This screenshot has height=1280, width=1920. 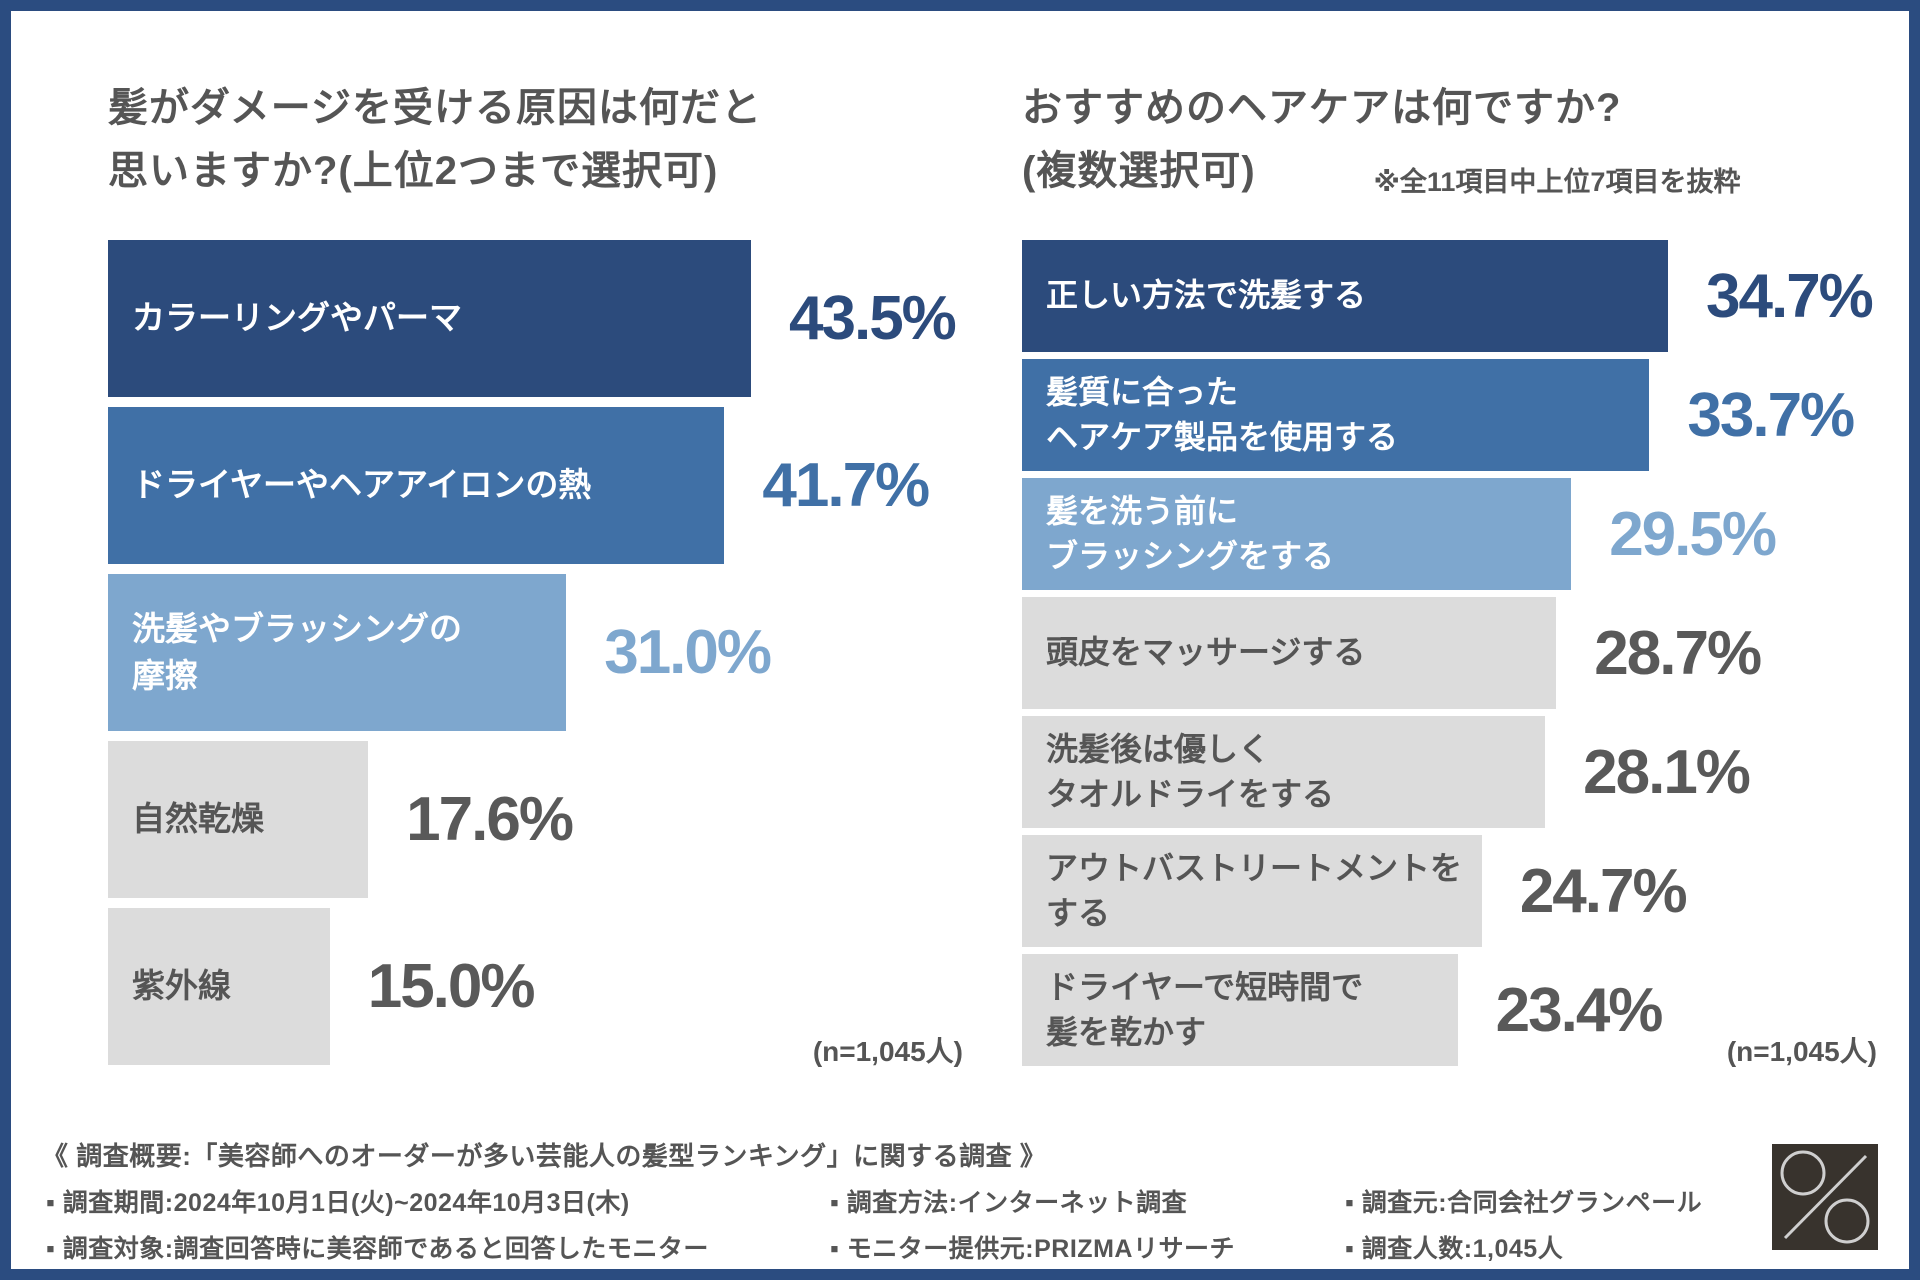 What do you see at coordinates (377, 1249) in the screenshot?
I see `survey-subjects: ▪ 調査対象:調査回答時に美容師であると回答したモニター` at bounding box center [377, 1249].